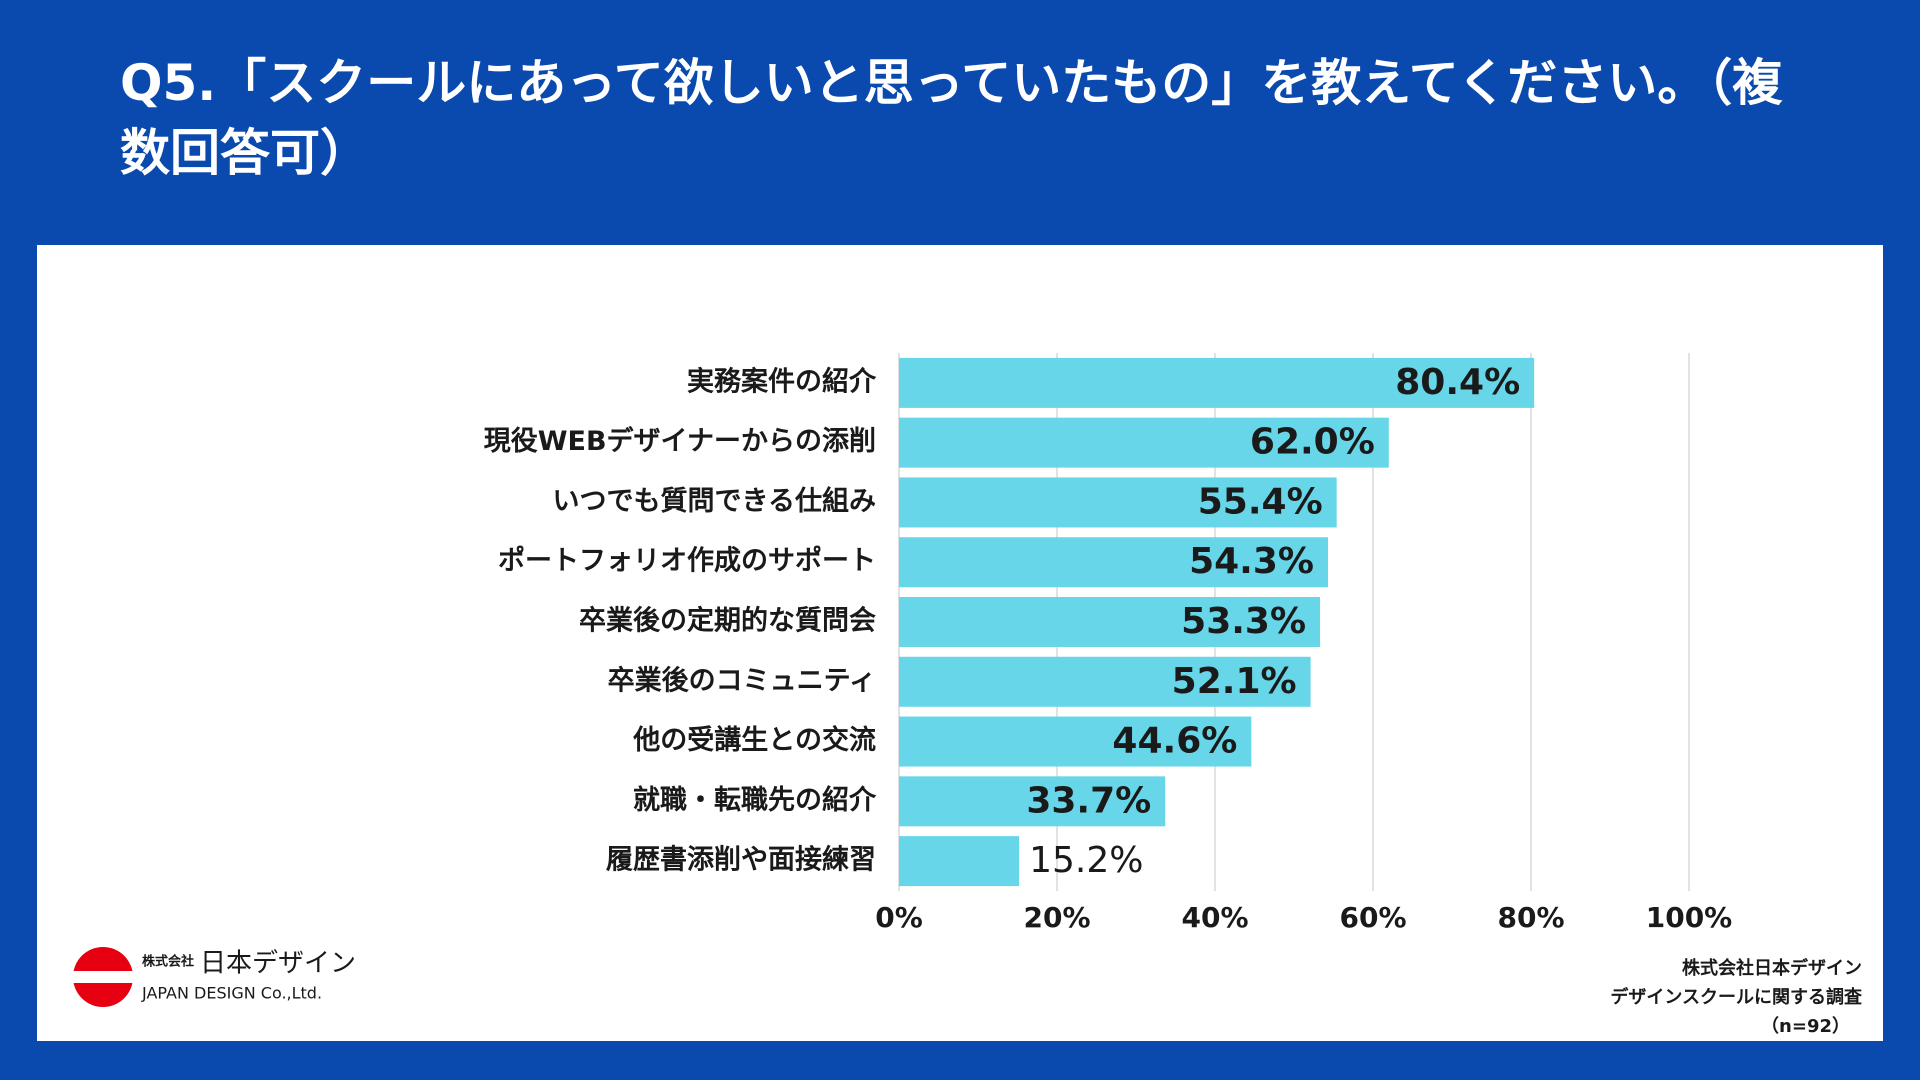  What do you see at coordinates (741, 860) in the screenshot?
I see `y-tick-label: 履歴書添削や面接練習` at bounding box center [741, 860].